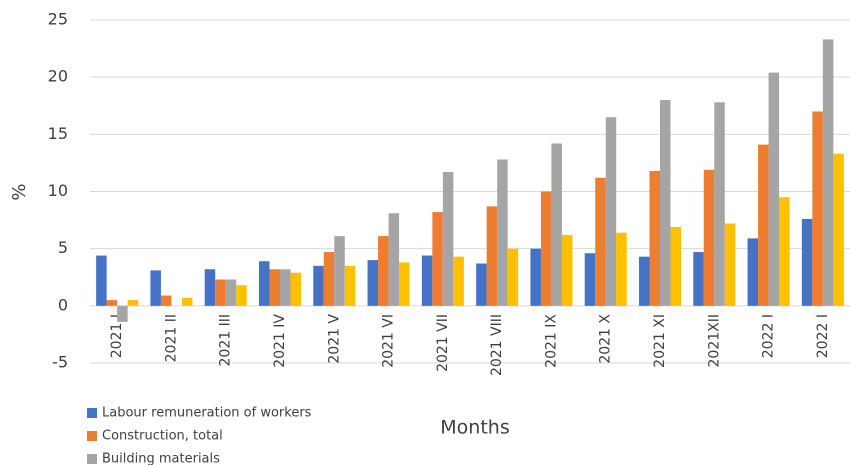 This screenshot has height=465, width=850. Describe the element at coordinates (551, 341) in the screenshot. I see `x-tick-label: 2021 IX` at that location.